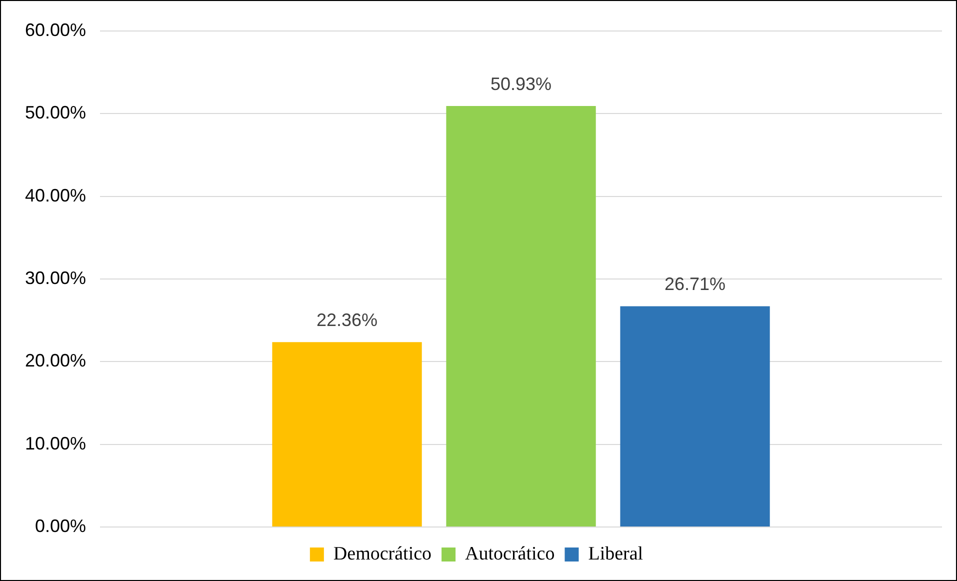  I want to click on legend-label: Liberal, so click(616, 553).